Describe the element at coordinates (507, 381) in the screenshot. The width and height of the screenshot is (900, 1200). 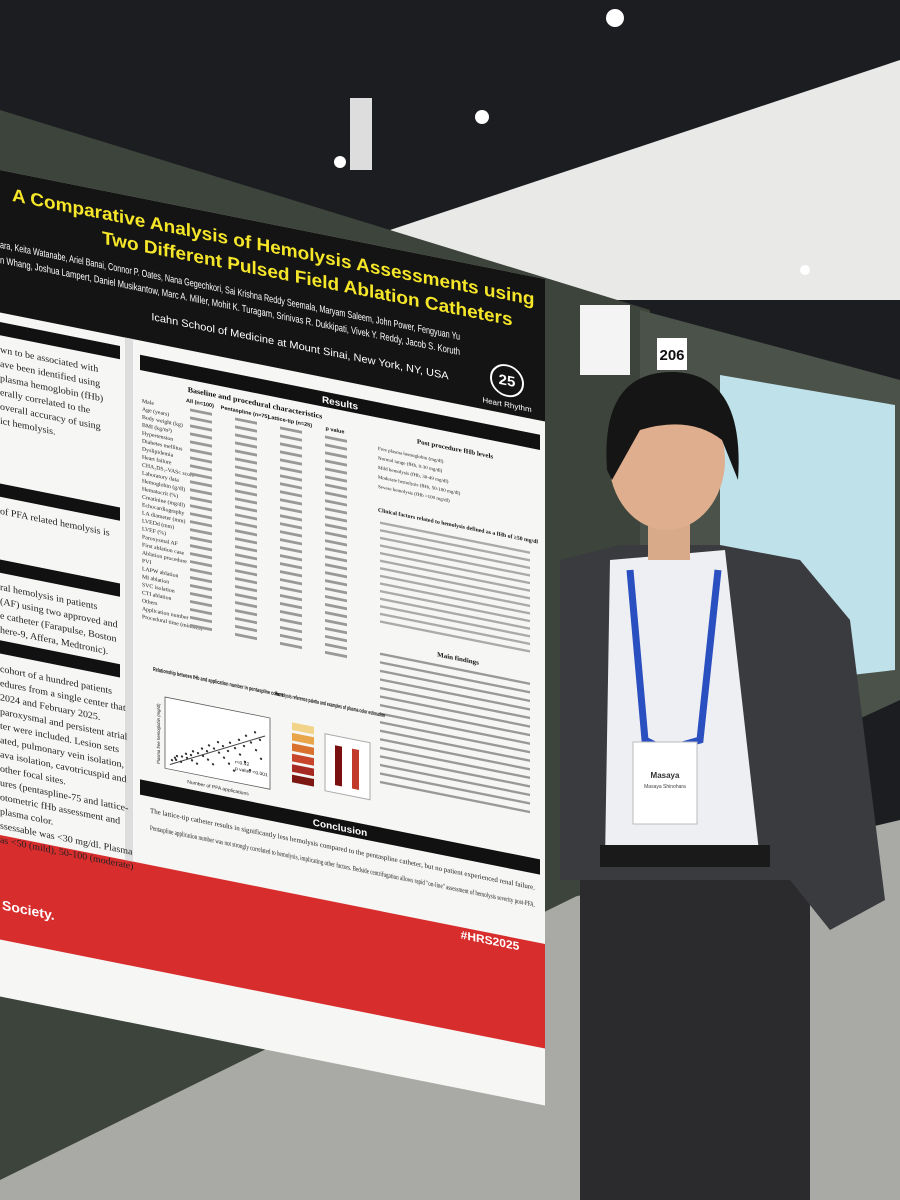
I see `logo-number: 25` at that location.